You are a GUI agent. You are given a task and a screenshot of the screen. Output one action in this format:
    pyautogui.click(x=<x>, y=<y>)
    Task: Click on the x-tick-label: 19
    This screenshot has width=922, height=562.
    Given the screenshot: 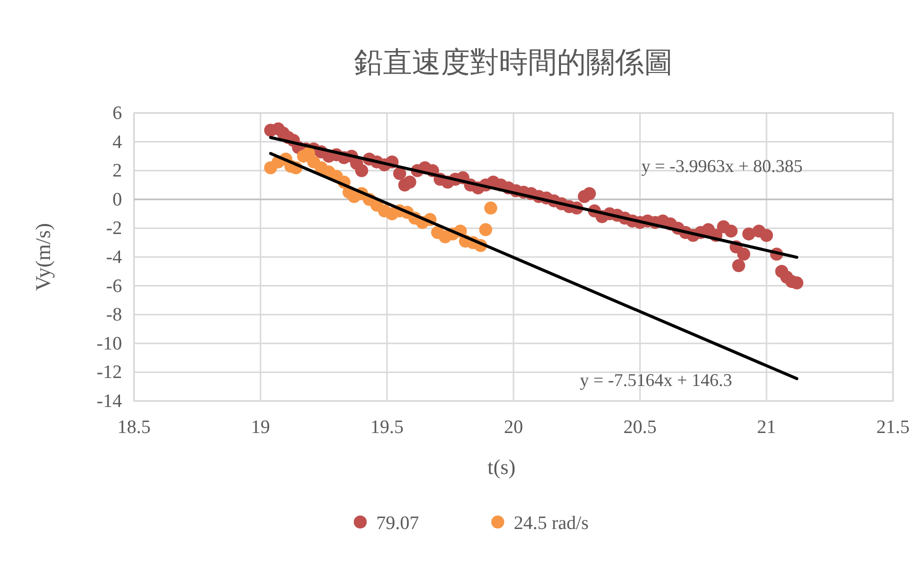 What is the action you would take?
    pyautogui.click(x=260, y=427)
    